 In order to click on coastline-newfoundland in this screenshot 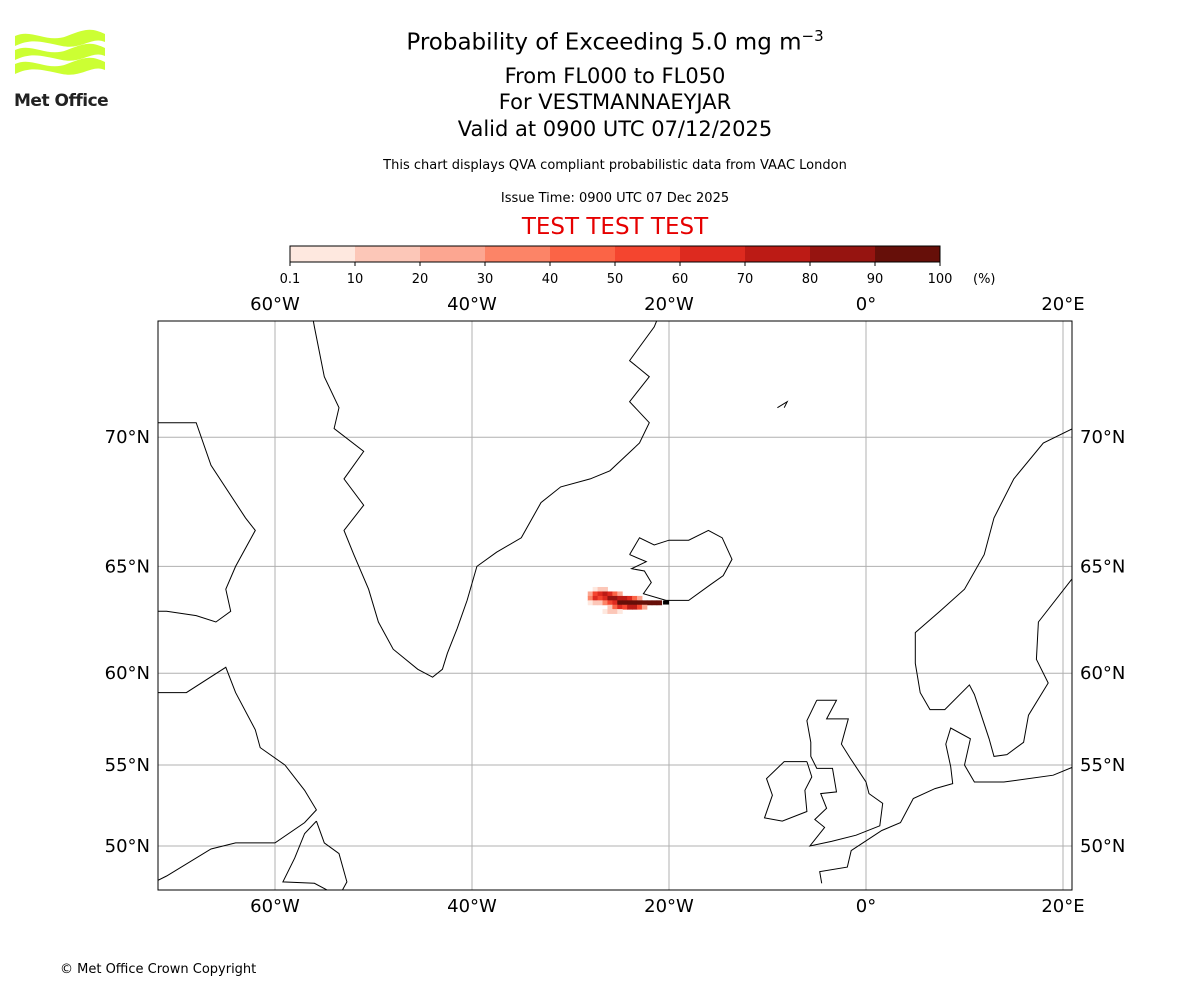, I will do `click(315, 855)`.